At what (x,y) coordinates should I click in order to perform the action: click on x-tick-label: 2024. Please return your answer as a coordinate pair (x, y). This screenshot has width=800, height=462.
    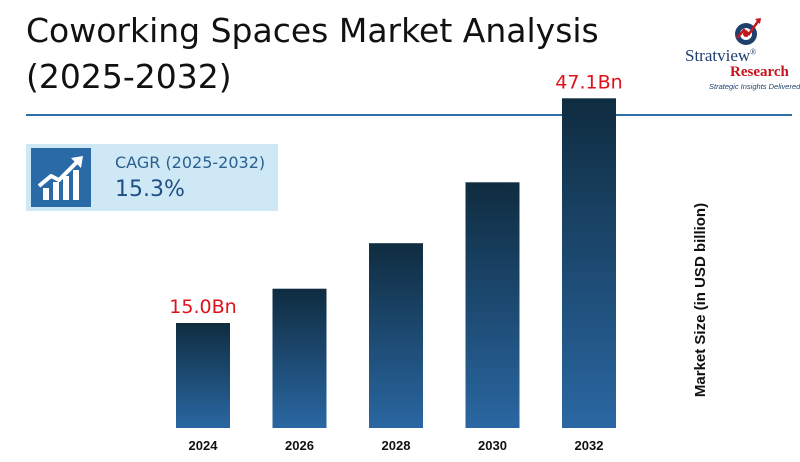
    Looking at the image, I should click on (204, 445).